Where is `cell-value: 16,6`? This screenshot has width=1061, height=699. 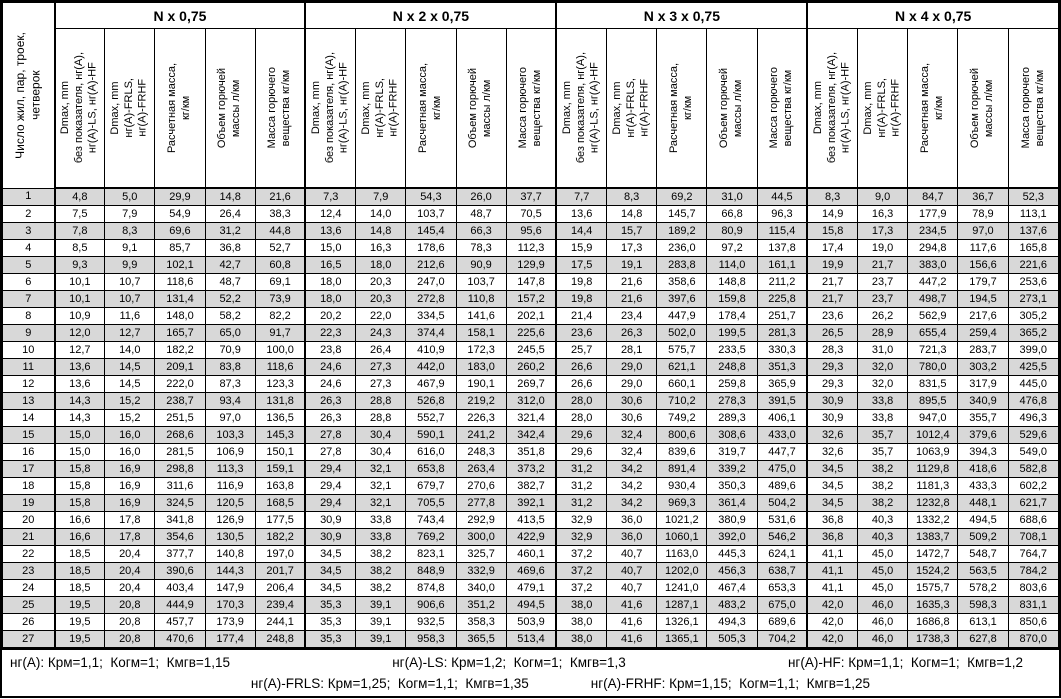
cell-value: 16,6 is located at coordinates (79, 537).